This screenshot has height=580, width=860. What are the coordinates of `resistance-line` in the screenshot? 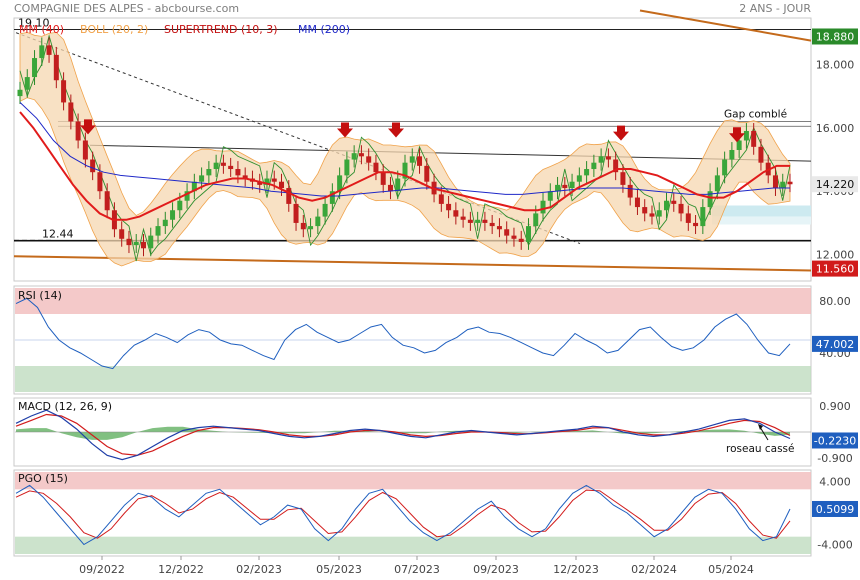 It's located at (450, 153).